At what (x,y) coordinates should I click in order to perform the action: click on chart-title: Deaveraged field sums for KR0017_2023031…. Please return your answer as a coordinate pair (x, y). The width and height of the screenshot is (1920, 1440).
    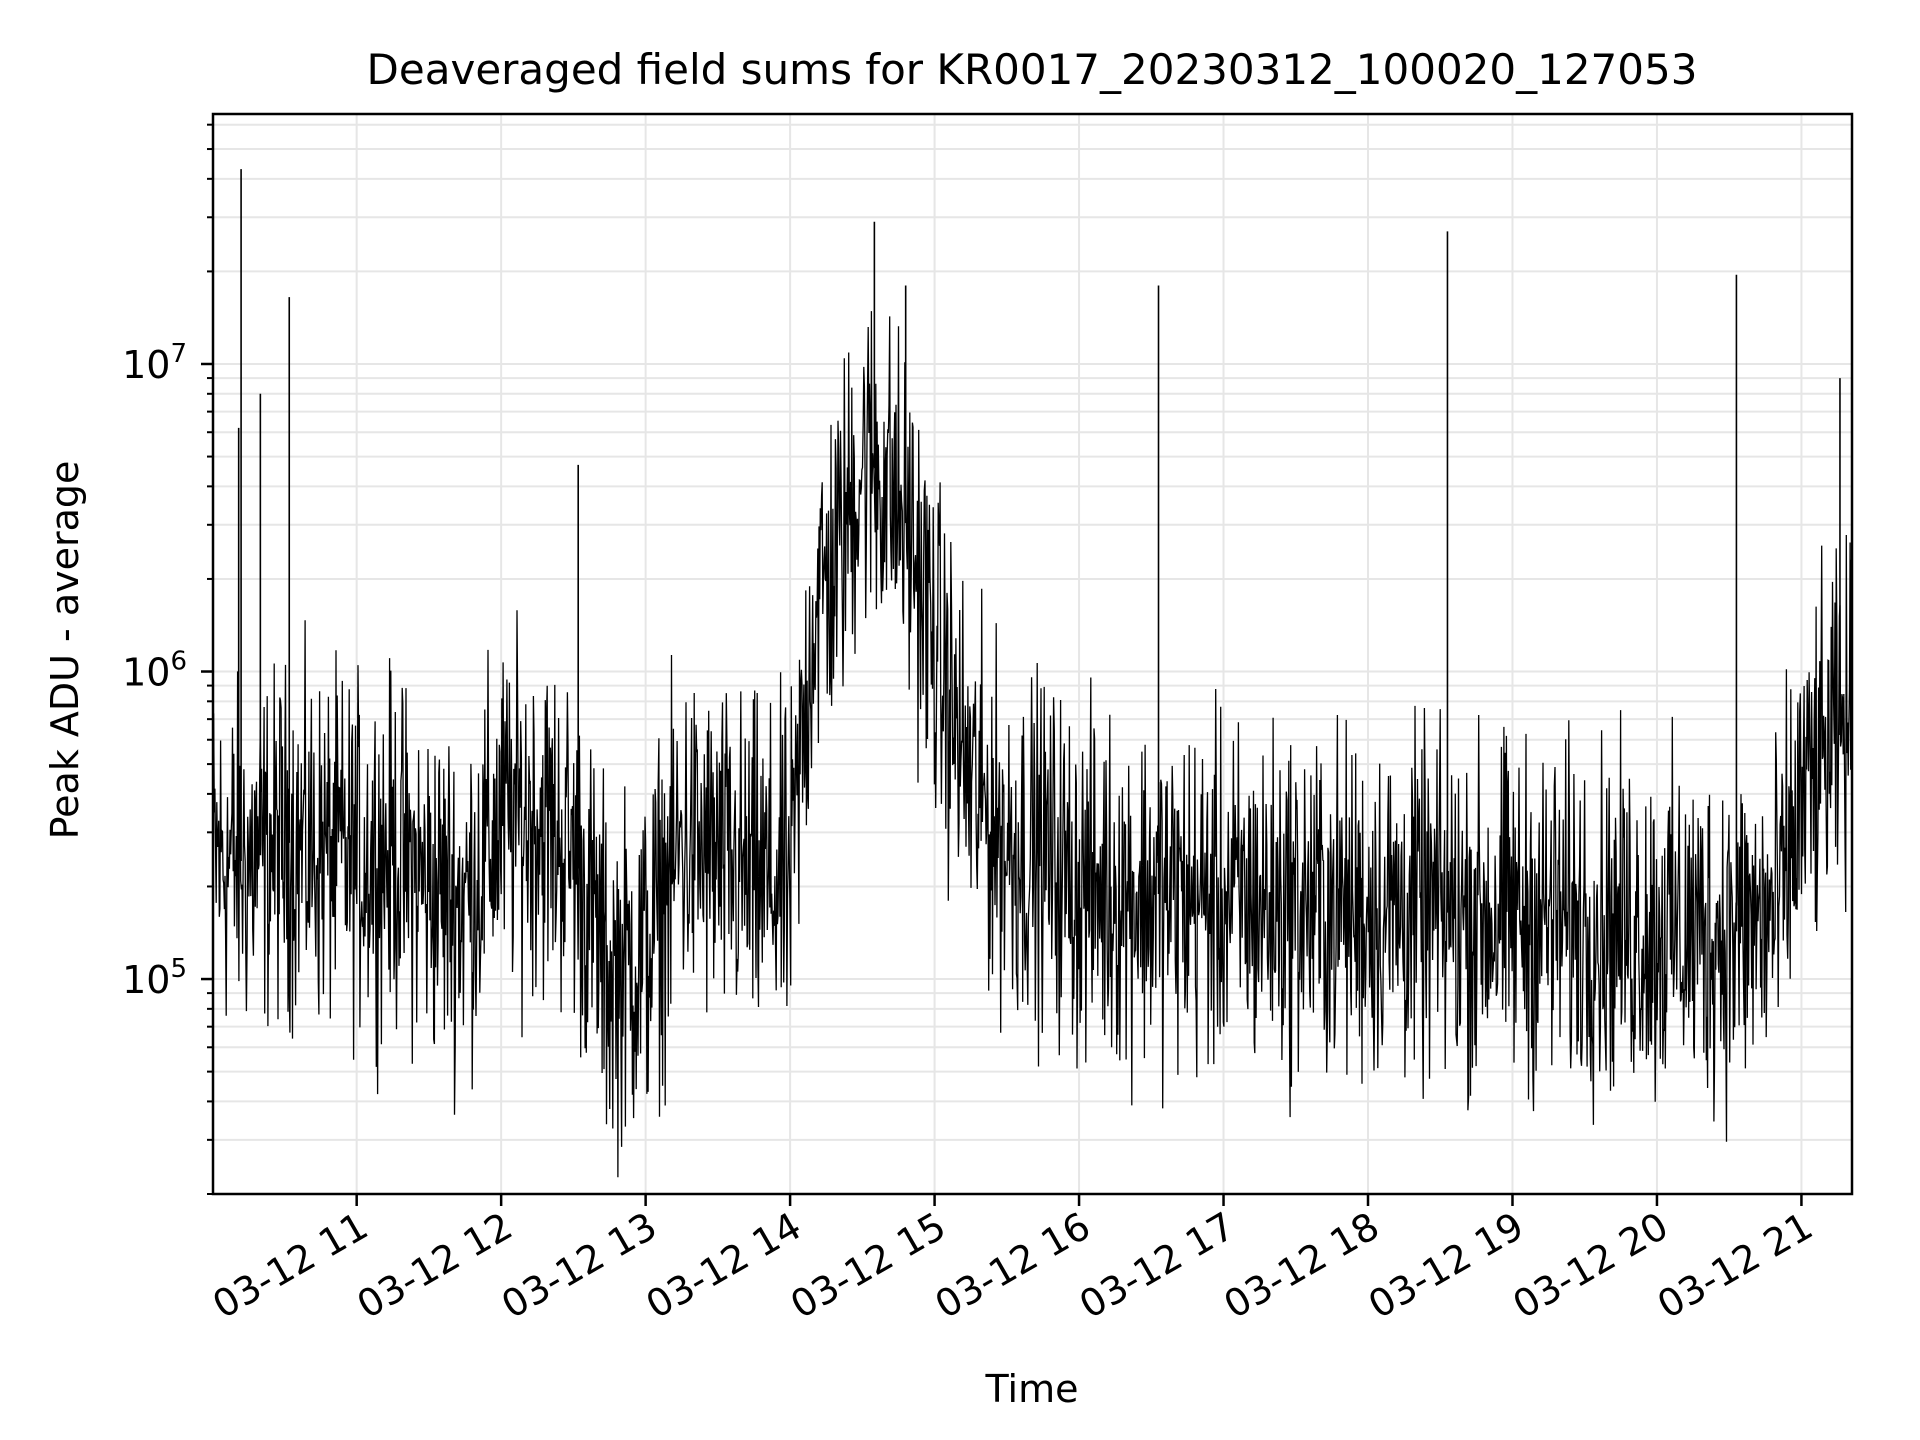
    Looking at the image, I should click on (1032, 69).